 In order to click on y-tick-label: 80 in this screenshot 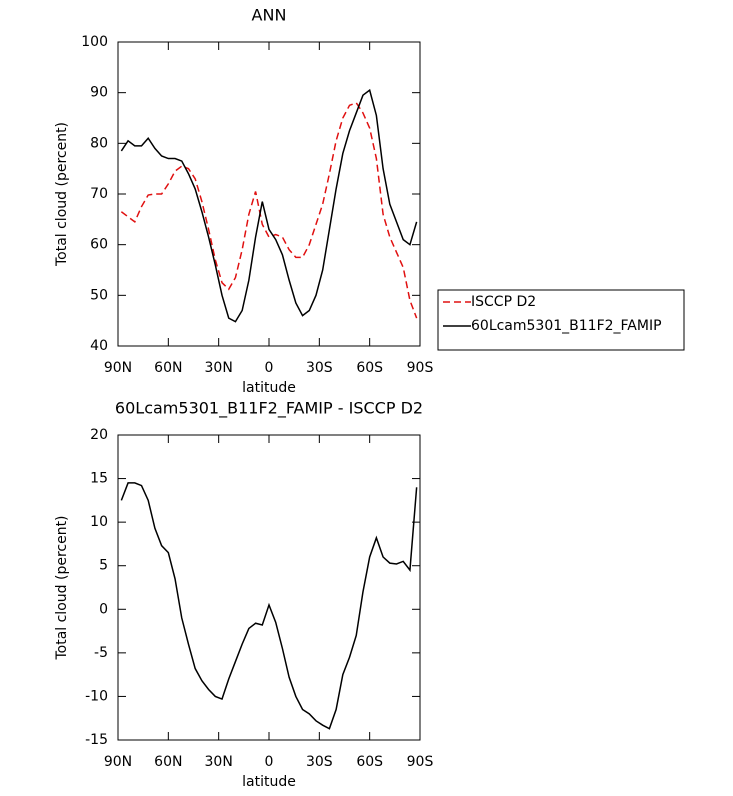, I will do `click(99, 143)`.